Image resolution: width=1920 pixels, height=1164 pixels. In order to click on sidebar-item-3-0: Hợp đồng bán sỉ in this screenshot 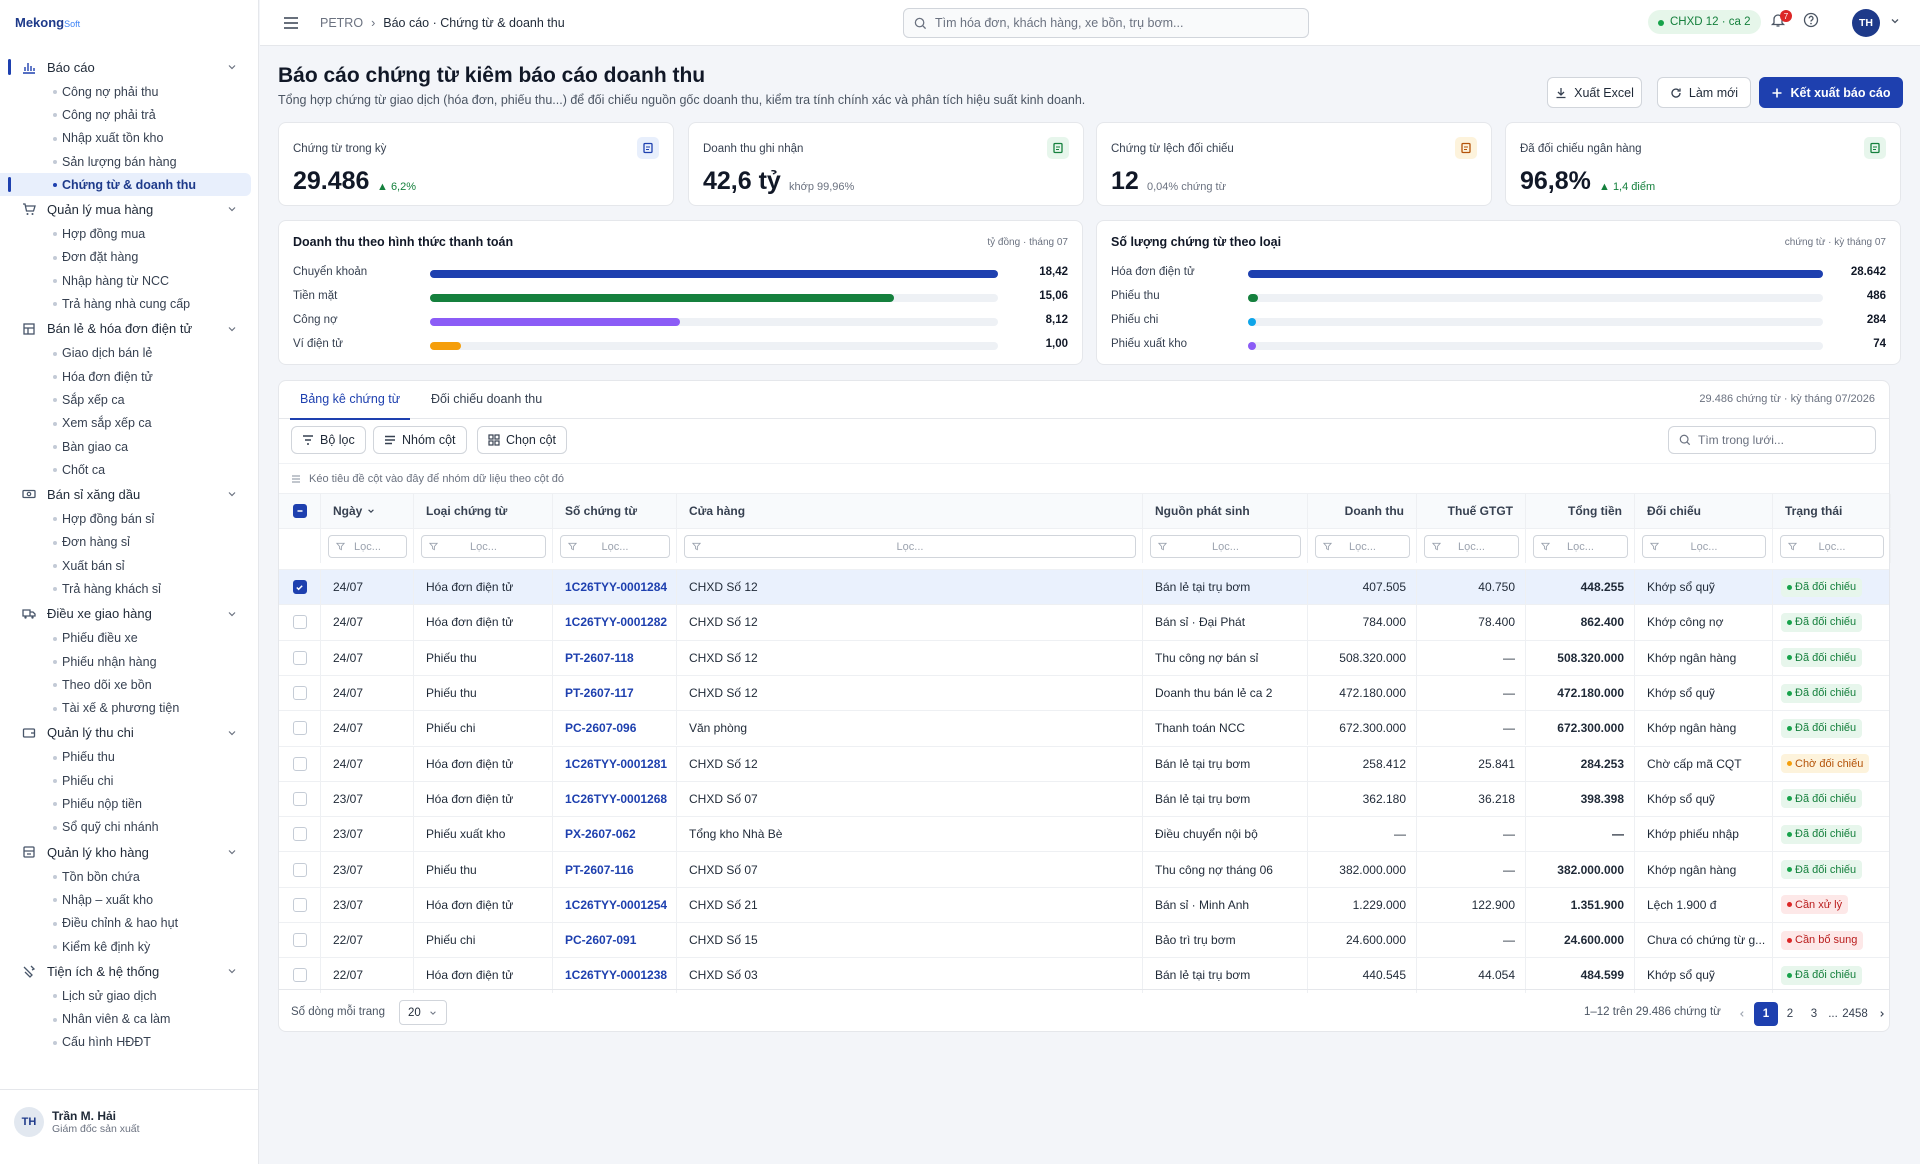, I will do `click(129, 518)`.